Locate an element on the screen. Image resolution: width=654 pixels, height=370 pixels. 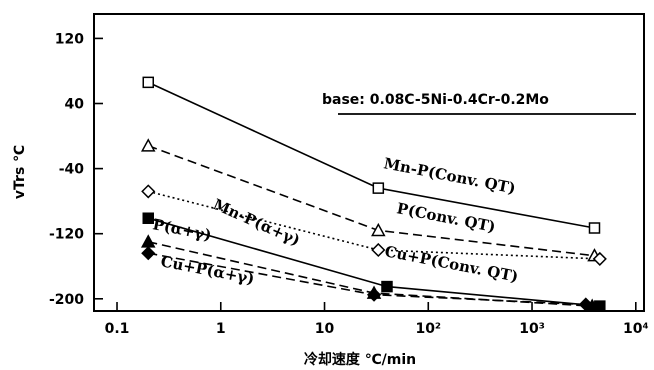
y-tick-label: -40 is located at coordinates (72, 170).